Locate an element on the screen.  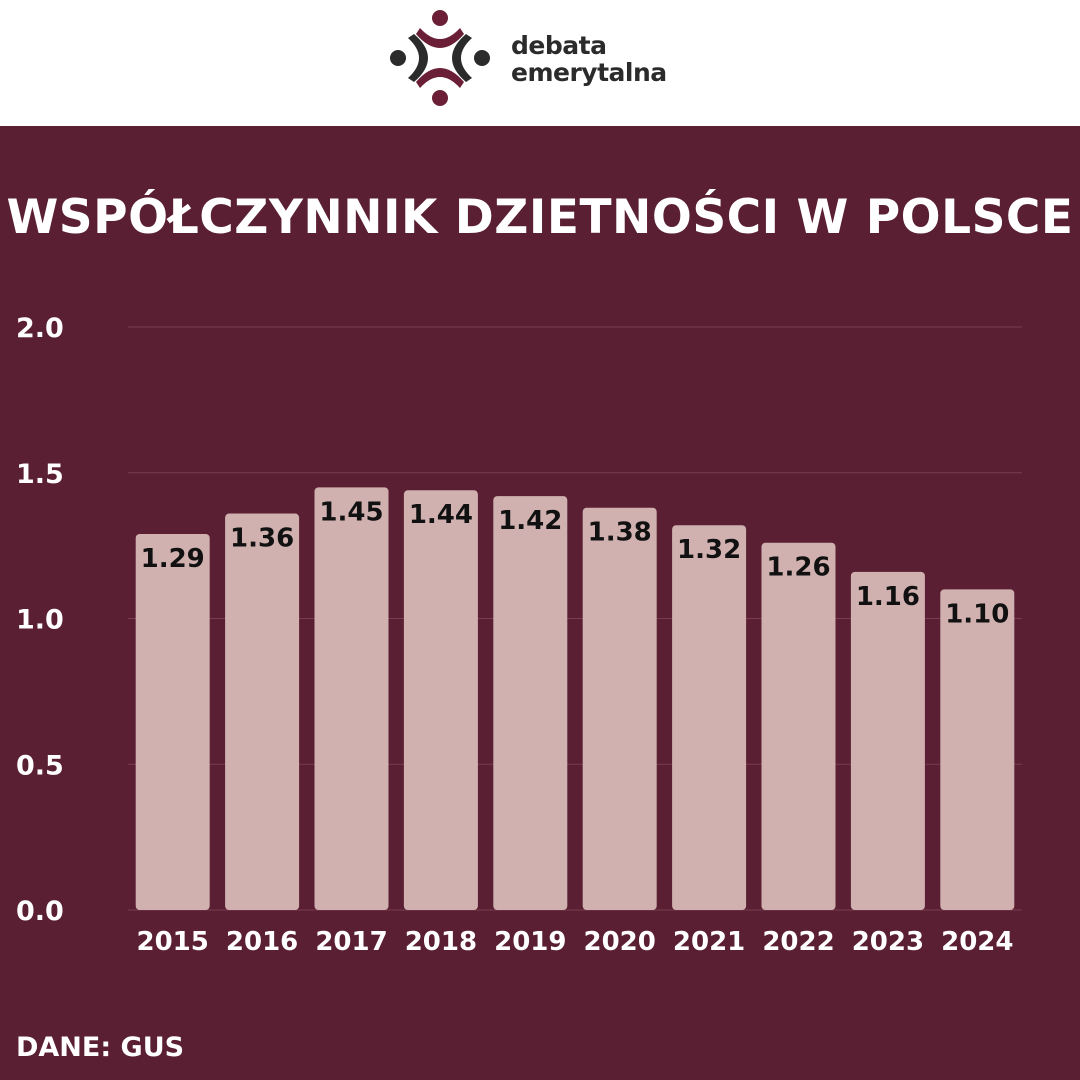
y-tick-label: 0.5 is located at coordinates (40, 765).